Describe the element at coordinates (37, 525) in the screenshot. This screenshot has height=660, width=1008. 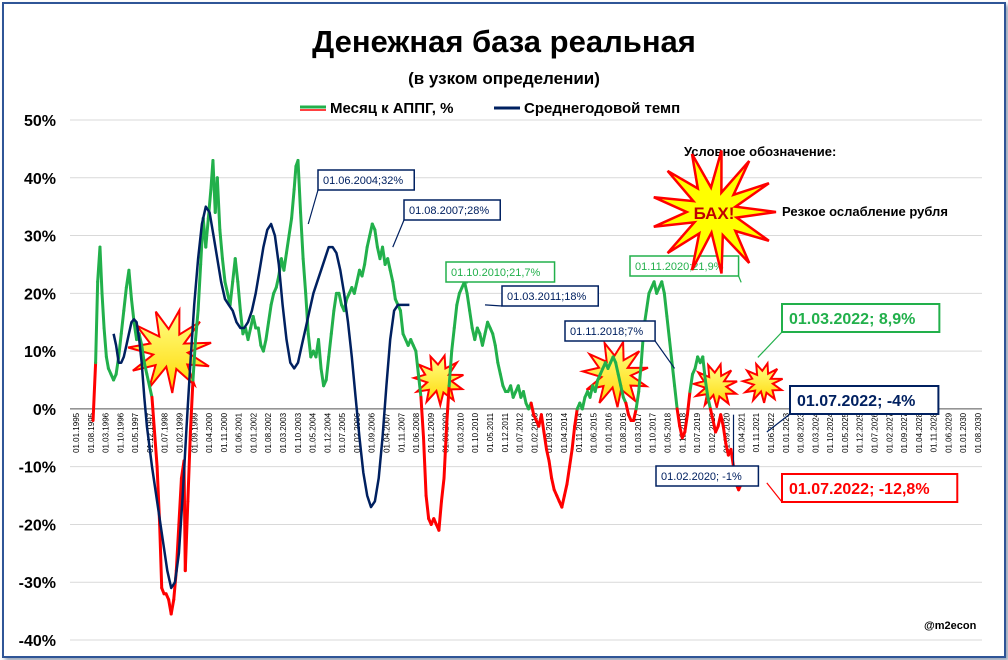
I see `y-tick-label: -20%` at that location.